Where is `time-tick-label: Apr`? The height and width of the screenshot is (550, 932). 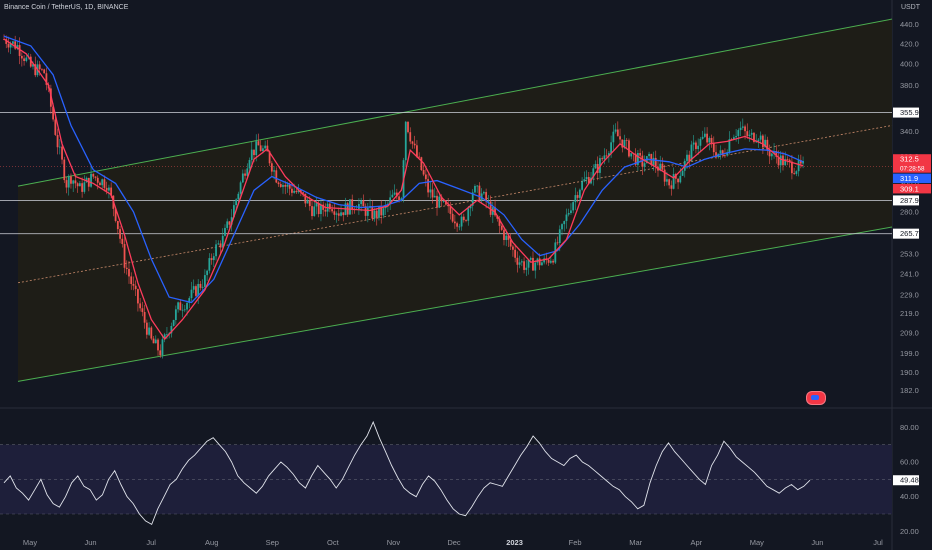
time-tick-label: Apr is located at coordinates (696, 542).